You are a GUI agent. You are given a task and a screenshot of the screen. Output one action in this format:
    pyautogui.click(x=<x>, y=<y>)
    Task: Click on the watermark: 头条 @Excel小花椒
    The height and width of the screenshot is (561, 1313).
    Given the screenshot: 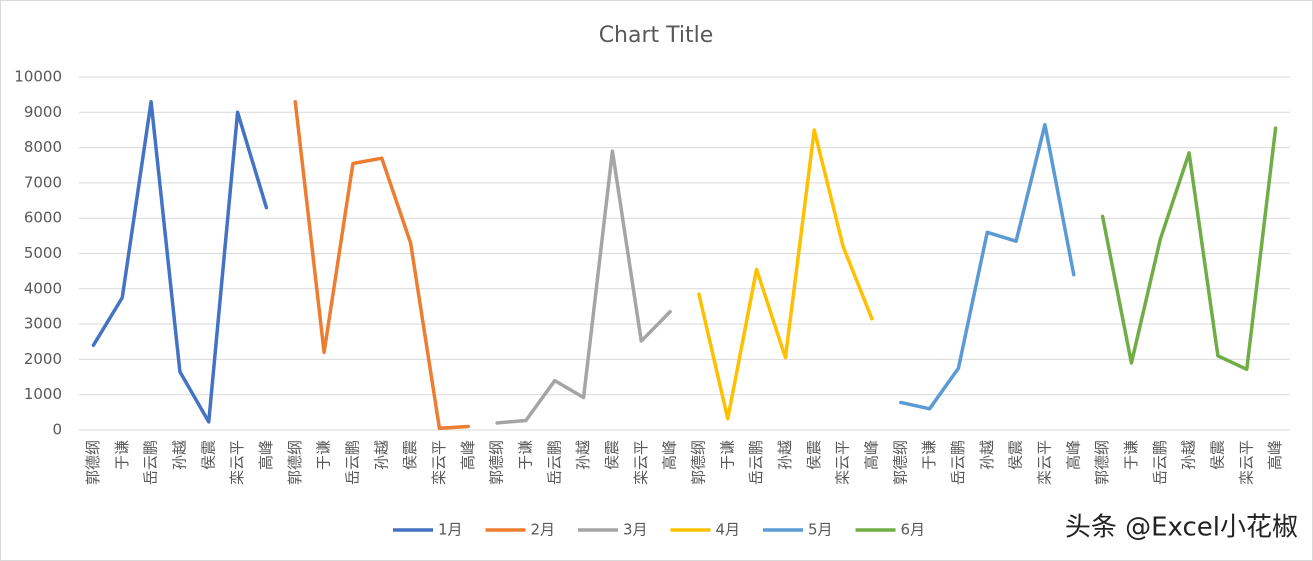 What is the action you would take?
    pyautogui.click(x=1181, y=528)
    